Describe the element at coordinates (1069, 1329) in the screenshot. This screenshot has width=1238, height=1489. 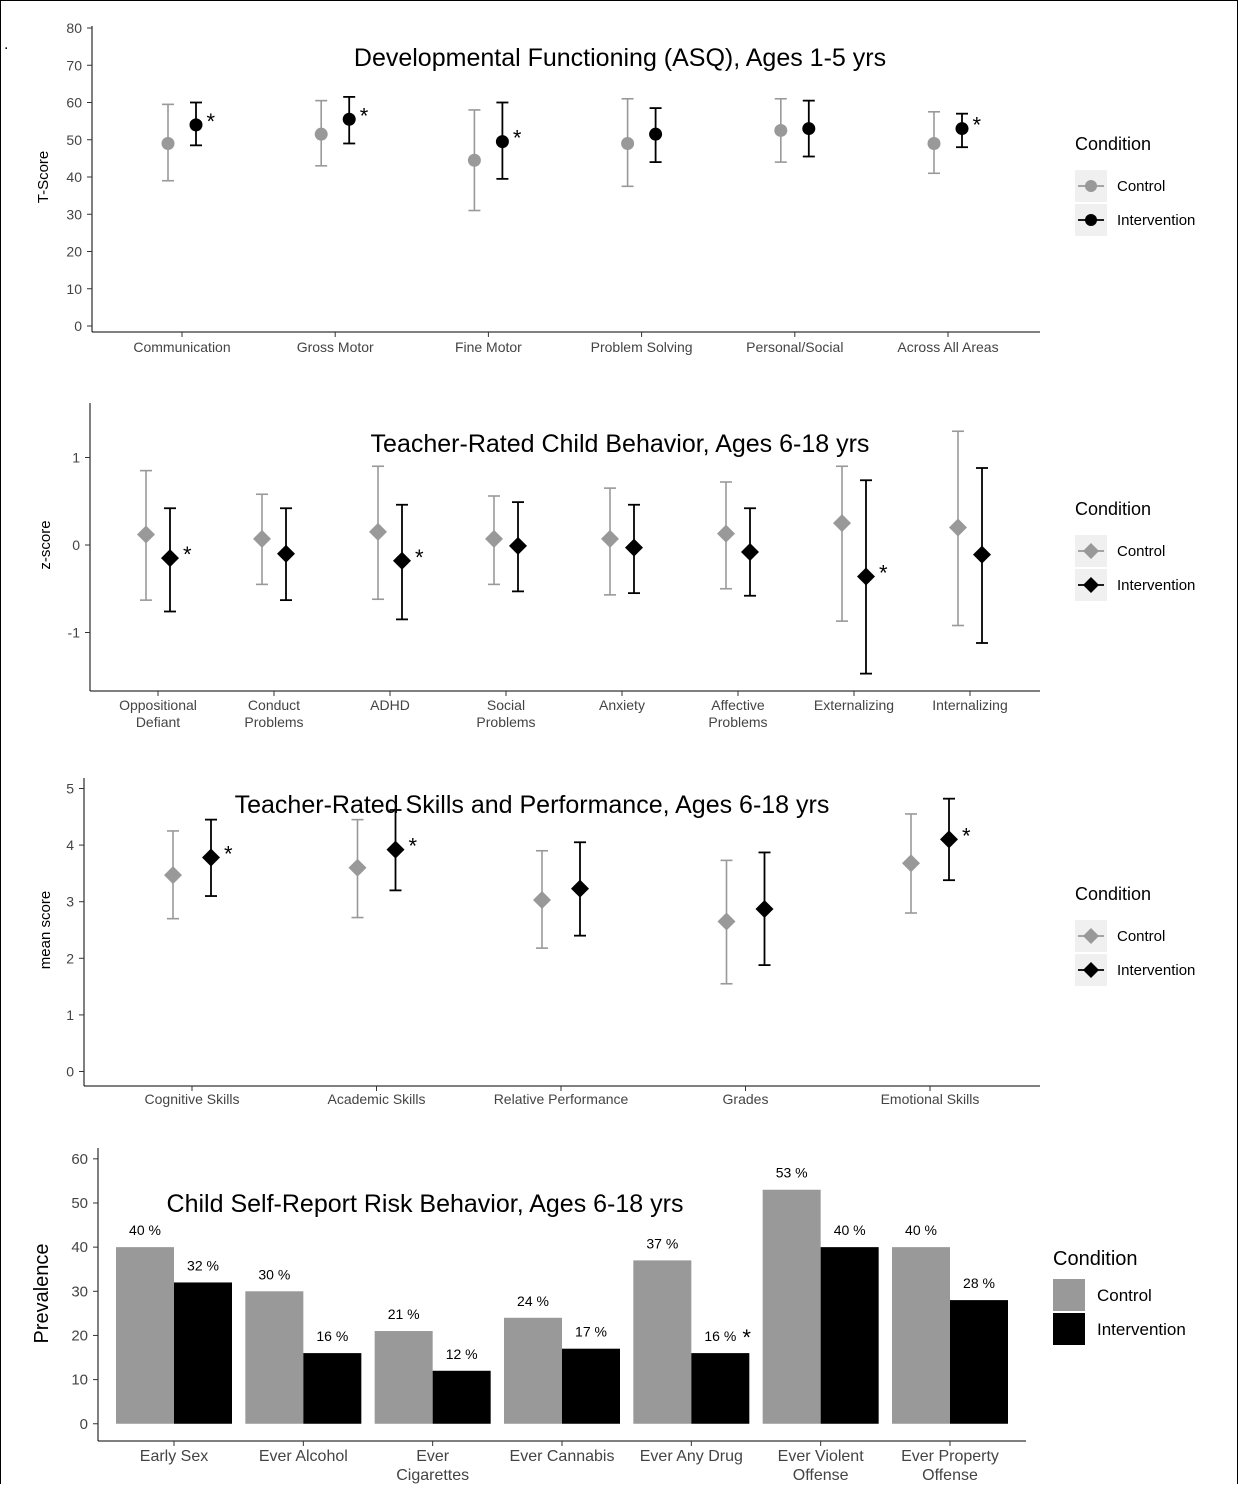
I see `legend-key-intervention` at that location.